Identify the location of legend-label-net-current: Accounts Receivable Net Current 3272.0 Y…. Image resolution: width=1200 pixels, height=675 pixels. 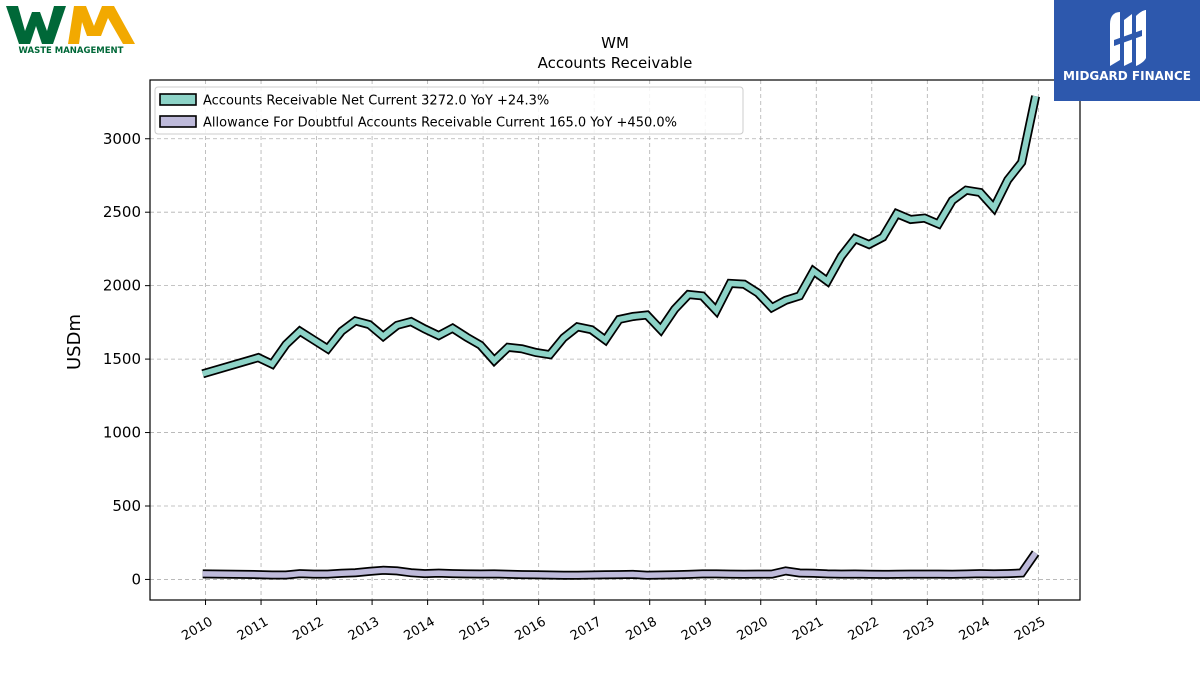
(376, 101).